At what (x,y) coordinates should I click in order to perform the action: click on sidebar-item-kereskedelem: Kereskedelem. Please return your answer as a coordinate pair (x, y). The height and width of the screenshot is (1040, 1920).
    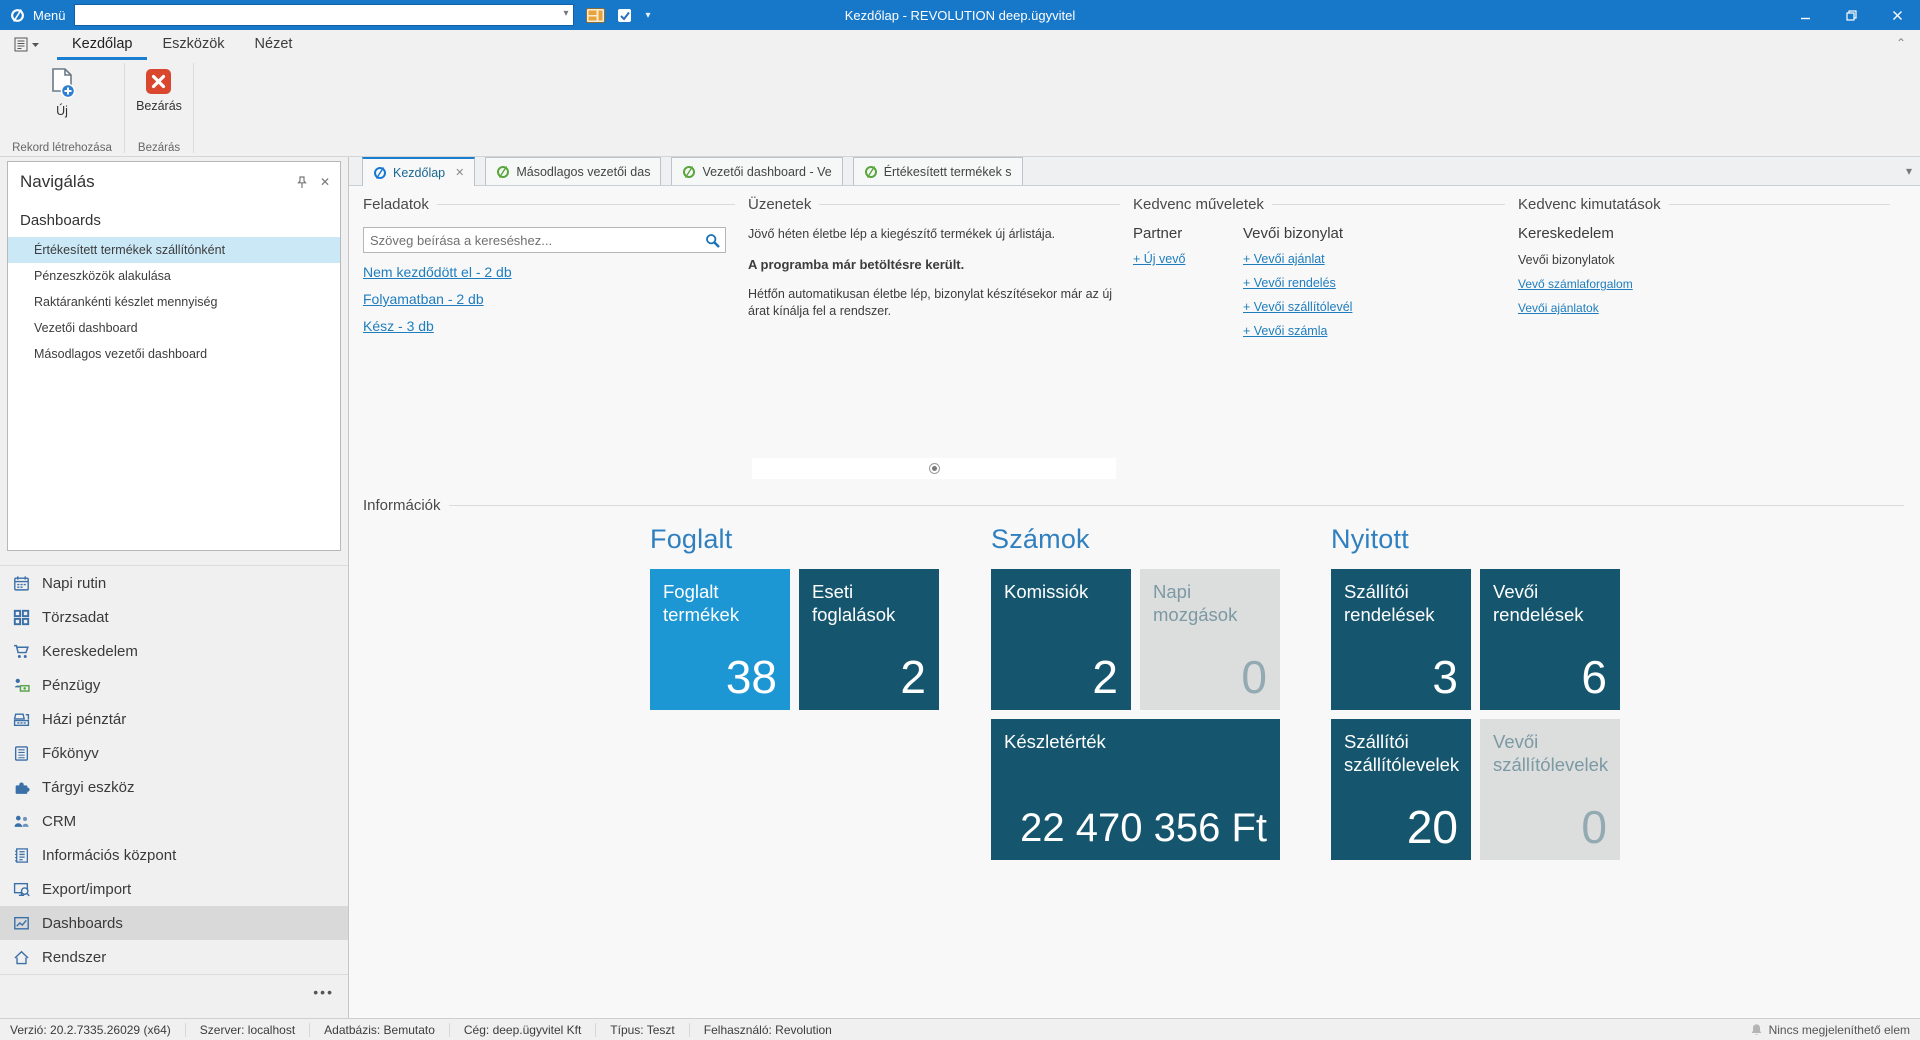
    Looking at the image, I should click on (174, 651).